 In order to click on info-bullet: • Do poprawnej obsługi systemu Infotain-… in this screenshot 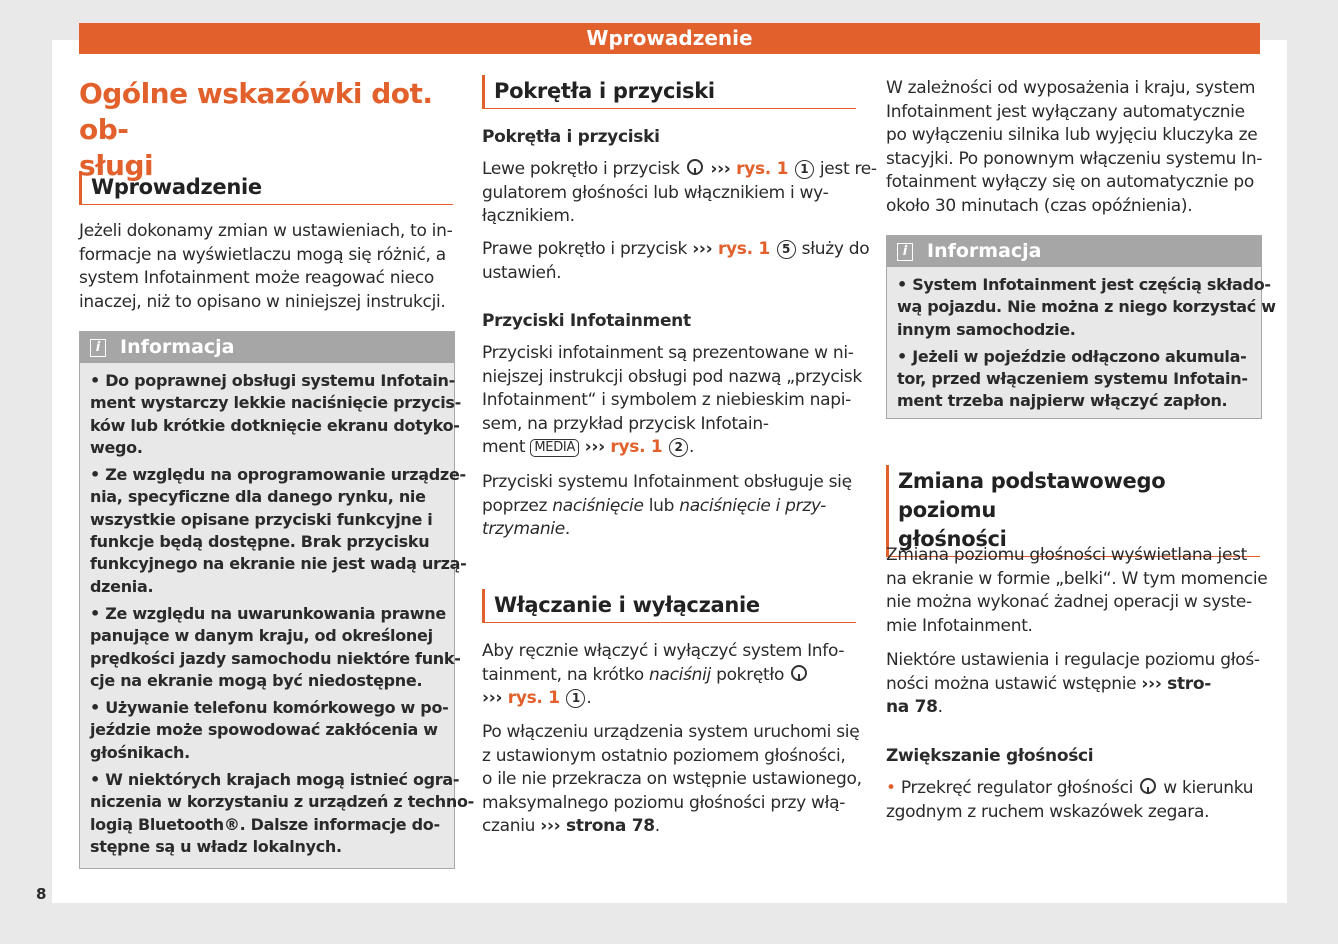, I will do `click(270, 414)`.